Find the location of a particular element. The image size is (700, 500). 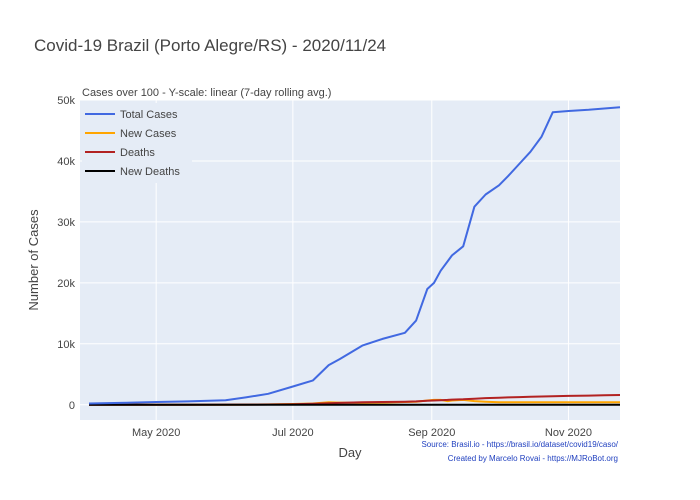

legend-item-deaths: Deaths is located at coordinates (120, 153).